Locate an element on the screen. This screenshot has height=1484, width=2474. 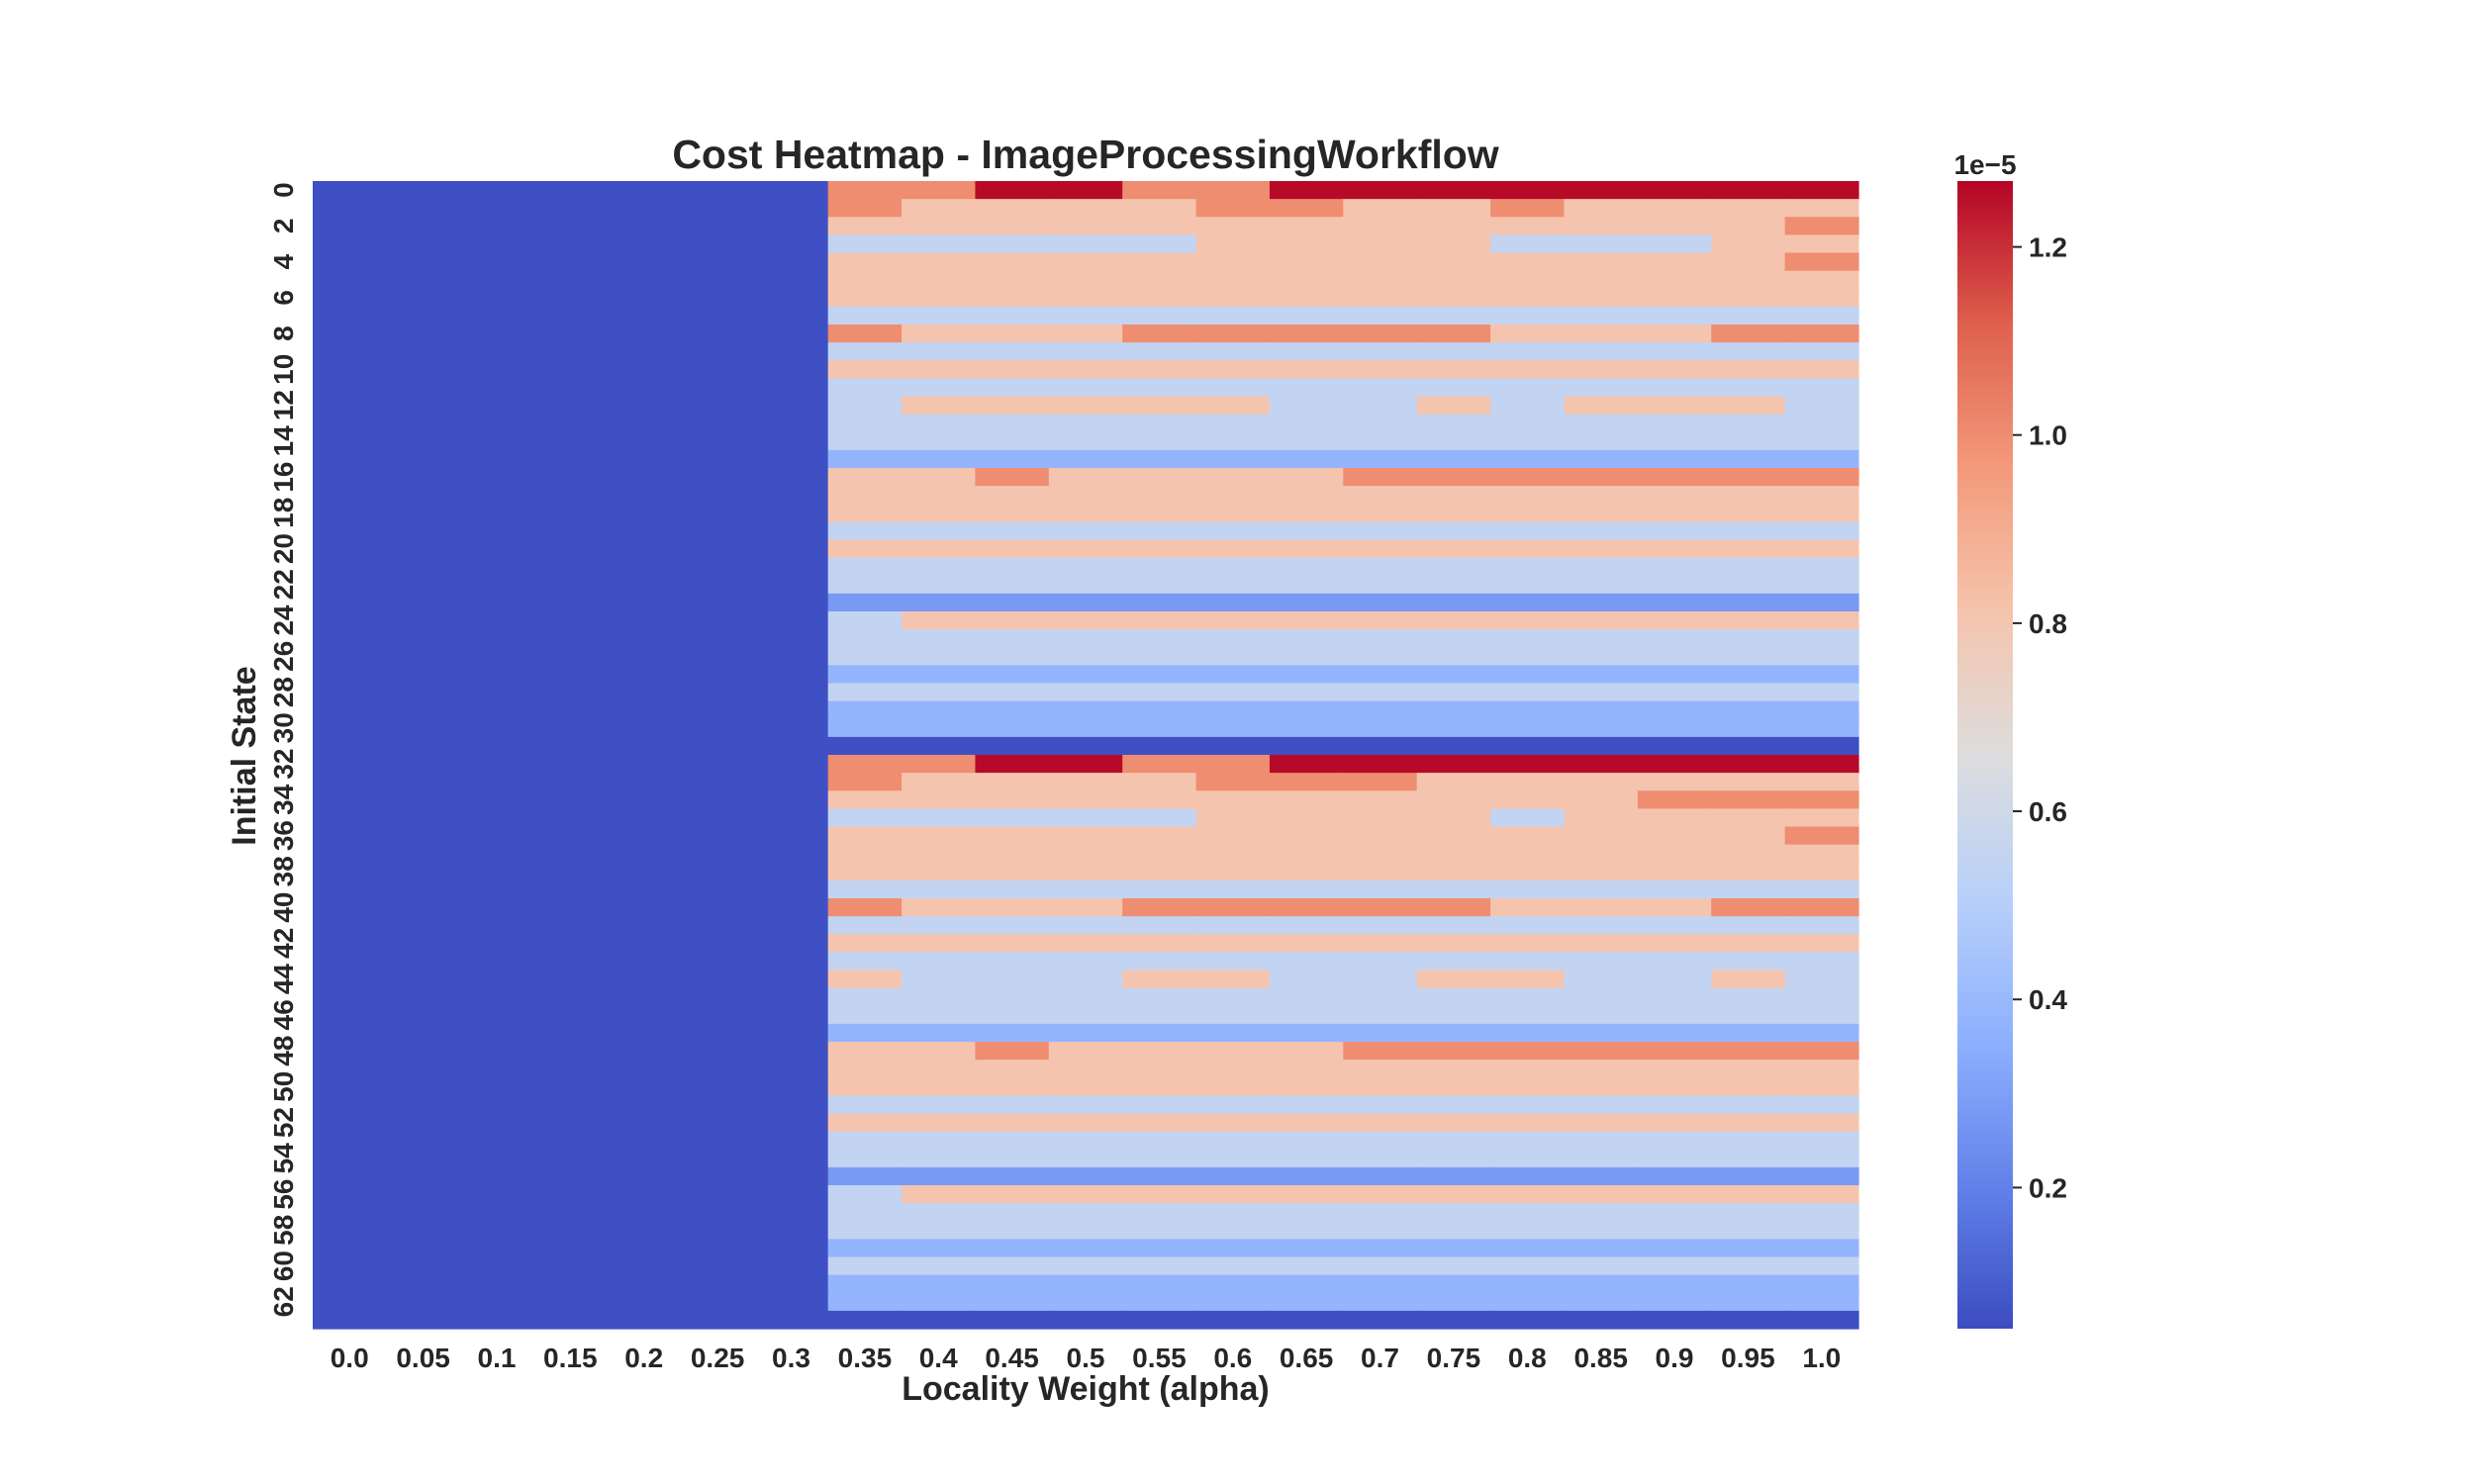
x-tick-label: 0.15 is located at coordinates (570, 1358).